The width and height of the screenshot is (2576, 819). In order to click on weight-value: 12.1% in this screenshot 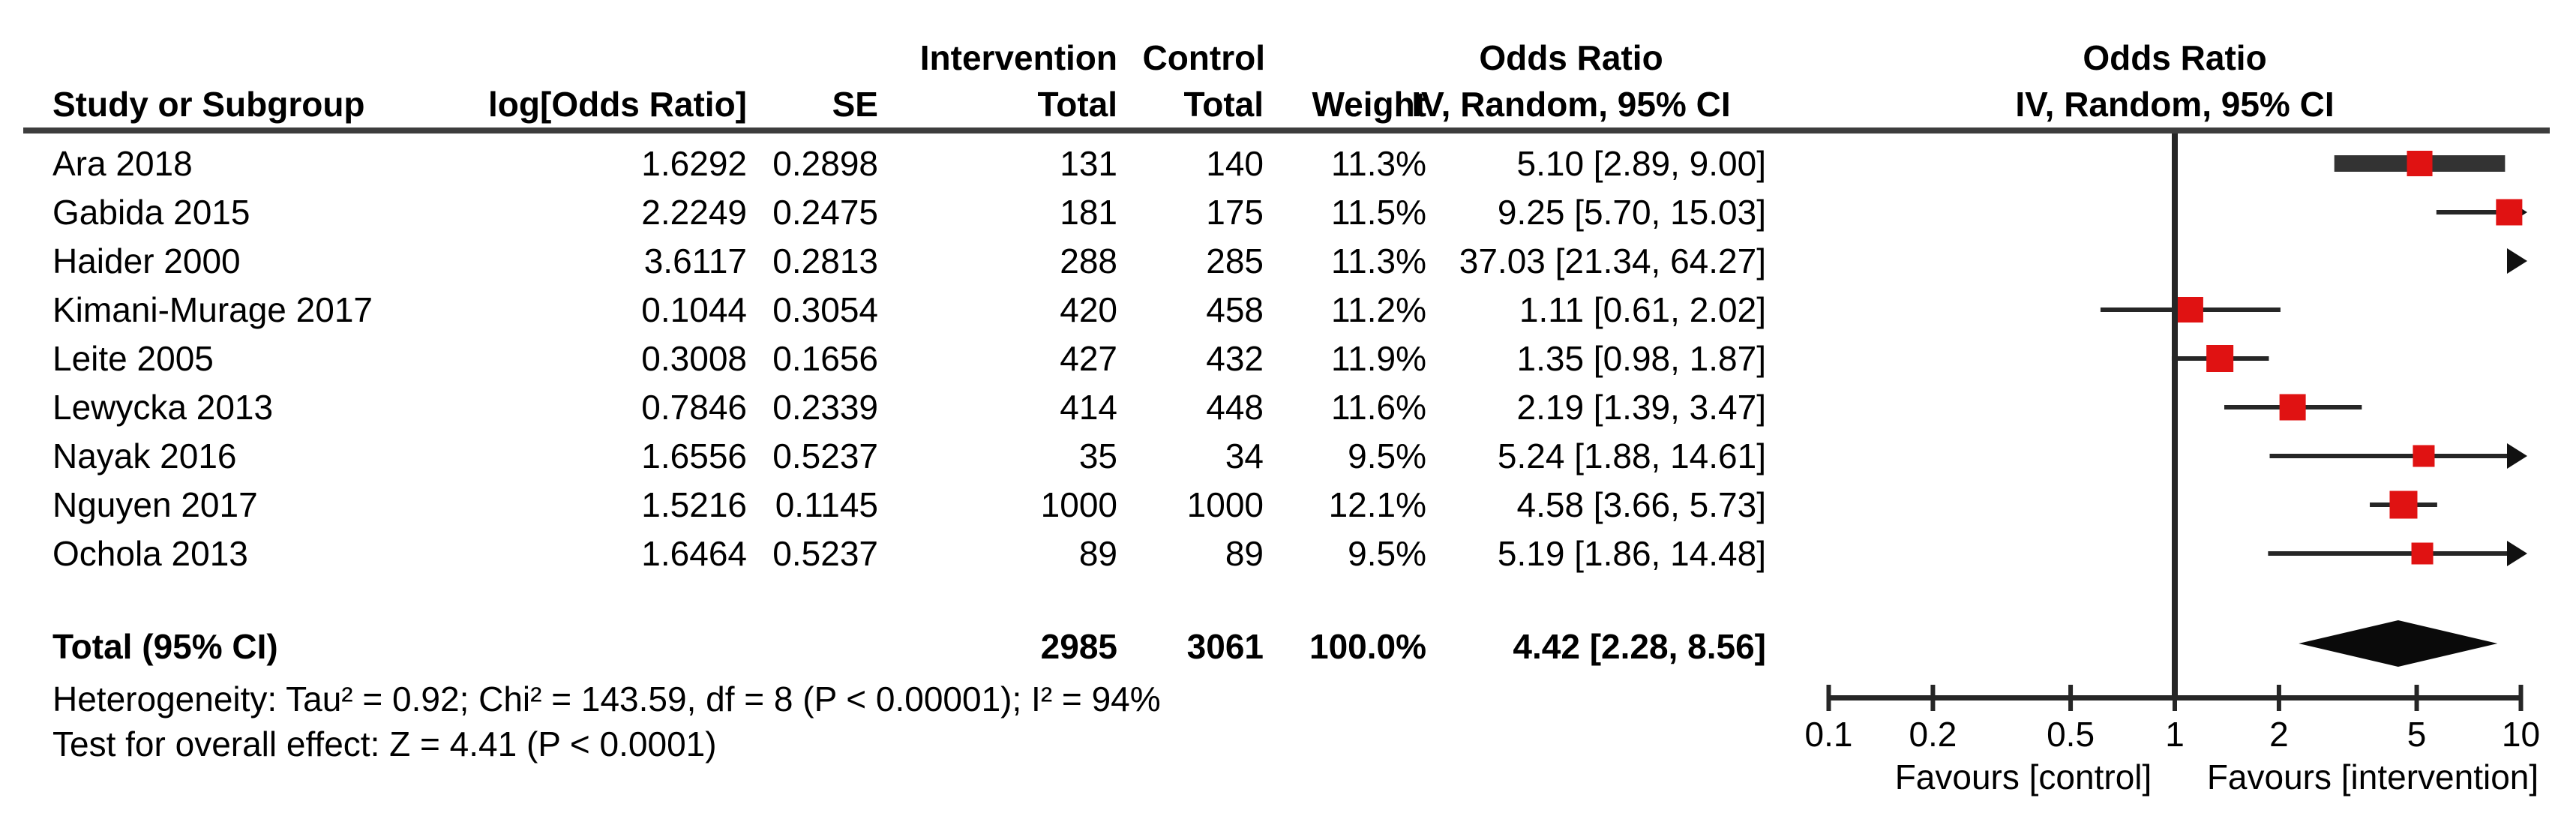, I will do `click(1377, 504)`.